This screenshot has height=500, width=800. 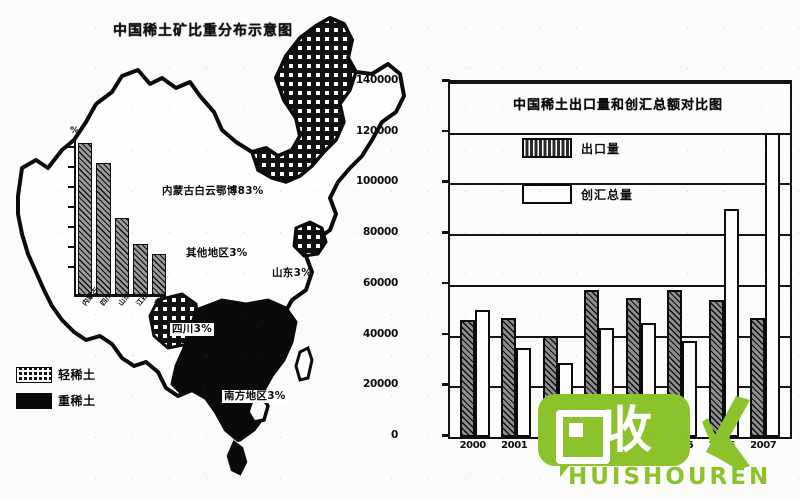 I want to click on chart-legend-item-fx: 创汇总量, so click(x=607, y=194).